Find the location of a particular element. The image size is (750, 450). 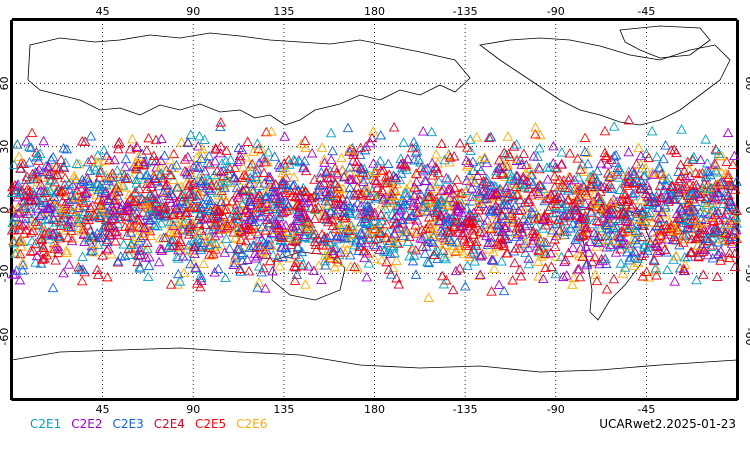

bottom-tick-labels: 45 90 135 180 -135 -90 -45 is located at coordinates (376, 409).